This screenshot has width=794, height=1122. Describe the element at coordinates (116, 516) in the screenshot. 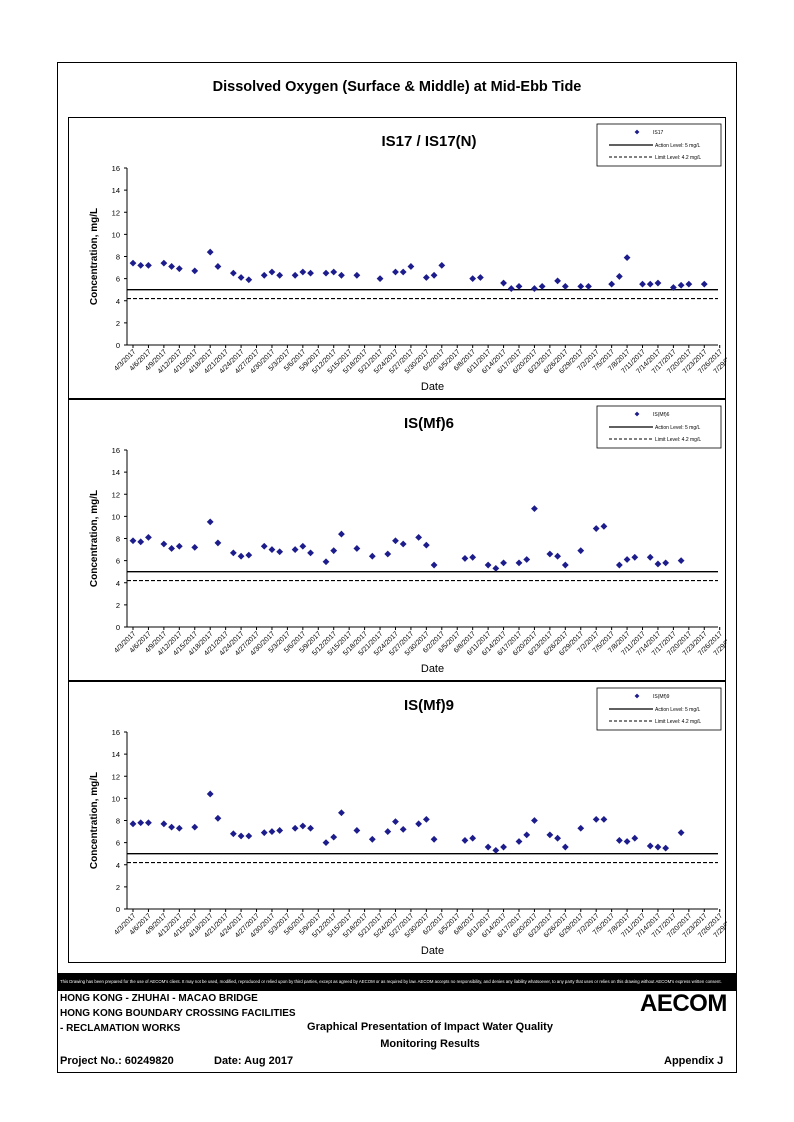

I see `y-tick-label: 10` at that location.